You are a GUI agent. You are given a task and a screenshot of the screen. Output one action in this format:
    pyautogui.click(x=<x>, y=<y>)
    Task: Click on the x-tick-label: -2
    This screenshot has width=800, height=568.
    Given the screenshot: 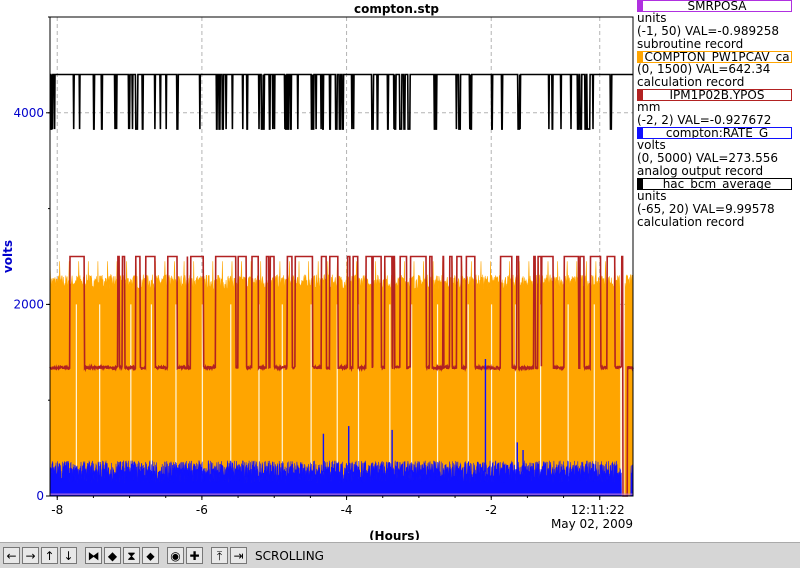 What is the action you would take?
    pyautogui.click(x=491, y=510)
    